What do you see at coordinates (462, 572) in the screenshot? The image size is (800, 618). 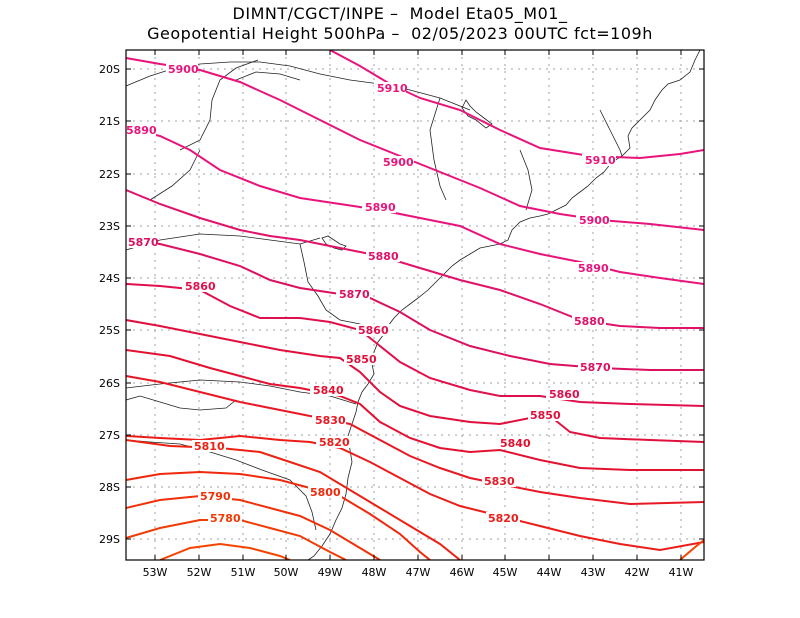 I see `lon-tick-label: 46W` at bounding box center [462, 572].